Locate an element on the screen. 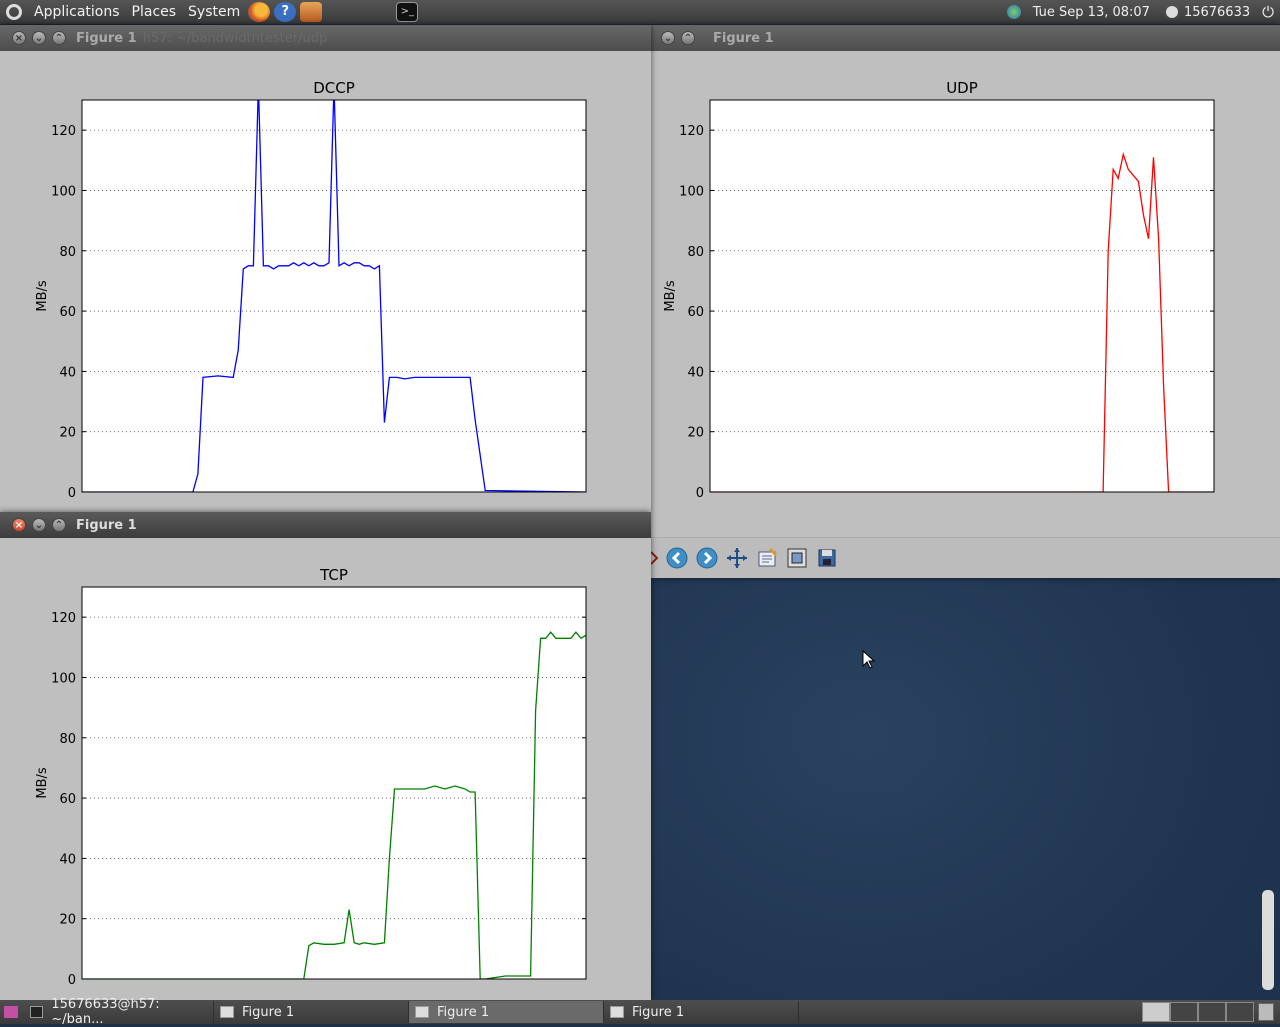 The image size is (1280, 1027). desktop-scrollbar is located at coordinates (1268, 940).